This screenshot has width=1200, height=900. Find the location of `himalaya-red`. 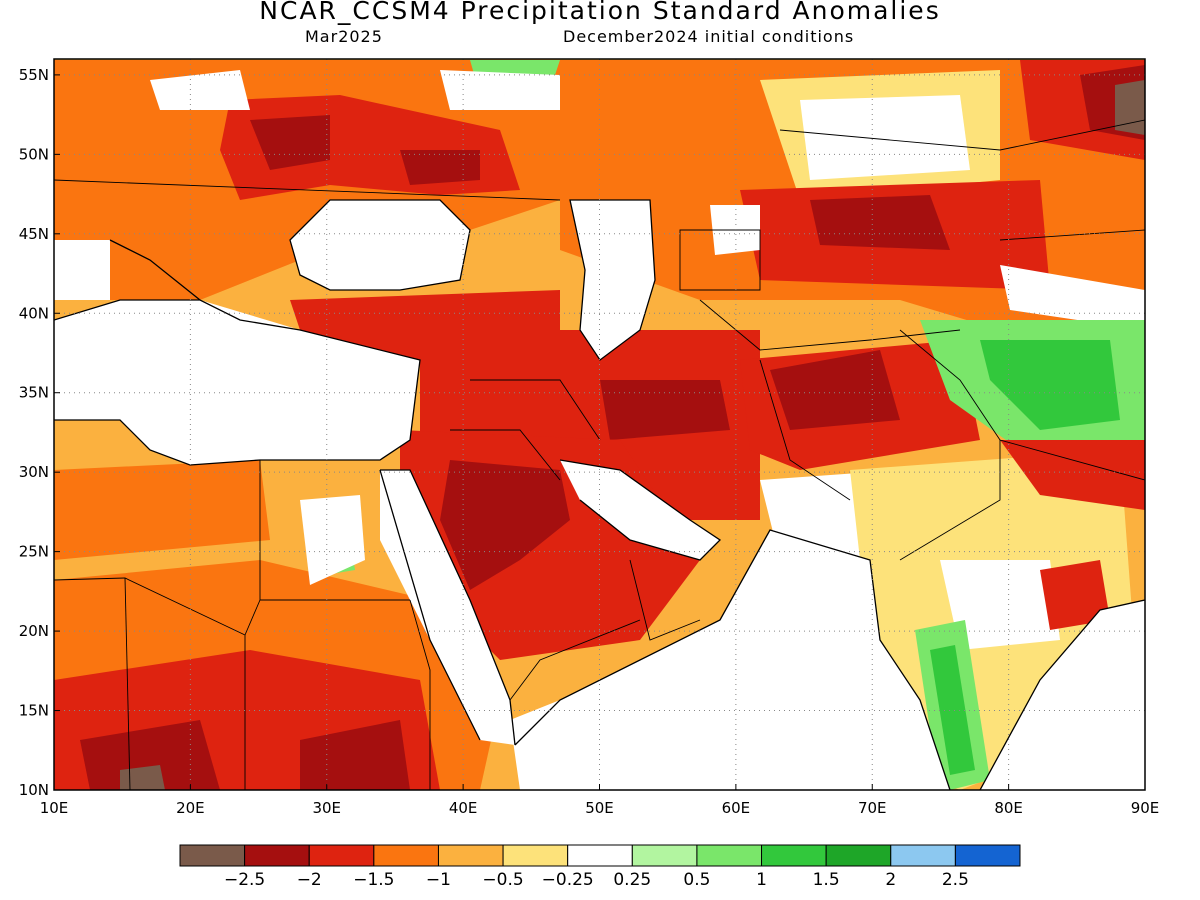

himalaya-red is located at coordinates (1072, 475).